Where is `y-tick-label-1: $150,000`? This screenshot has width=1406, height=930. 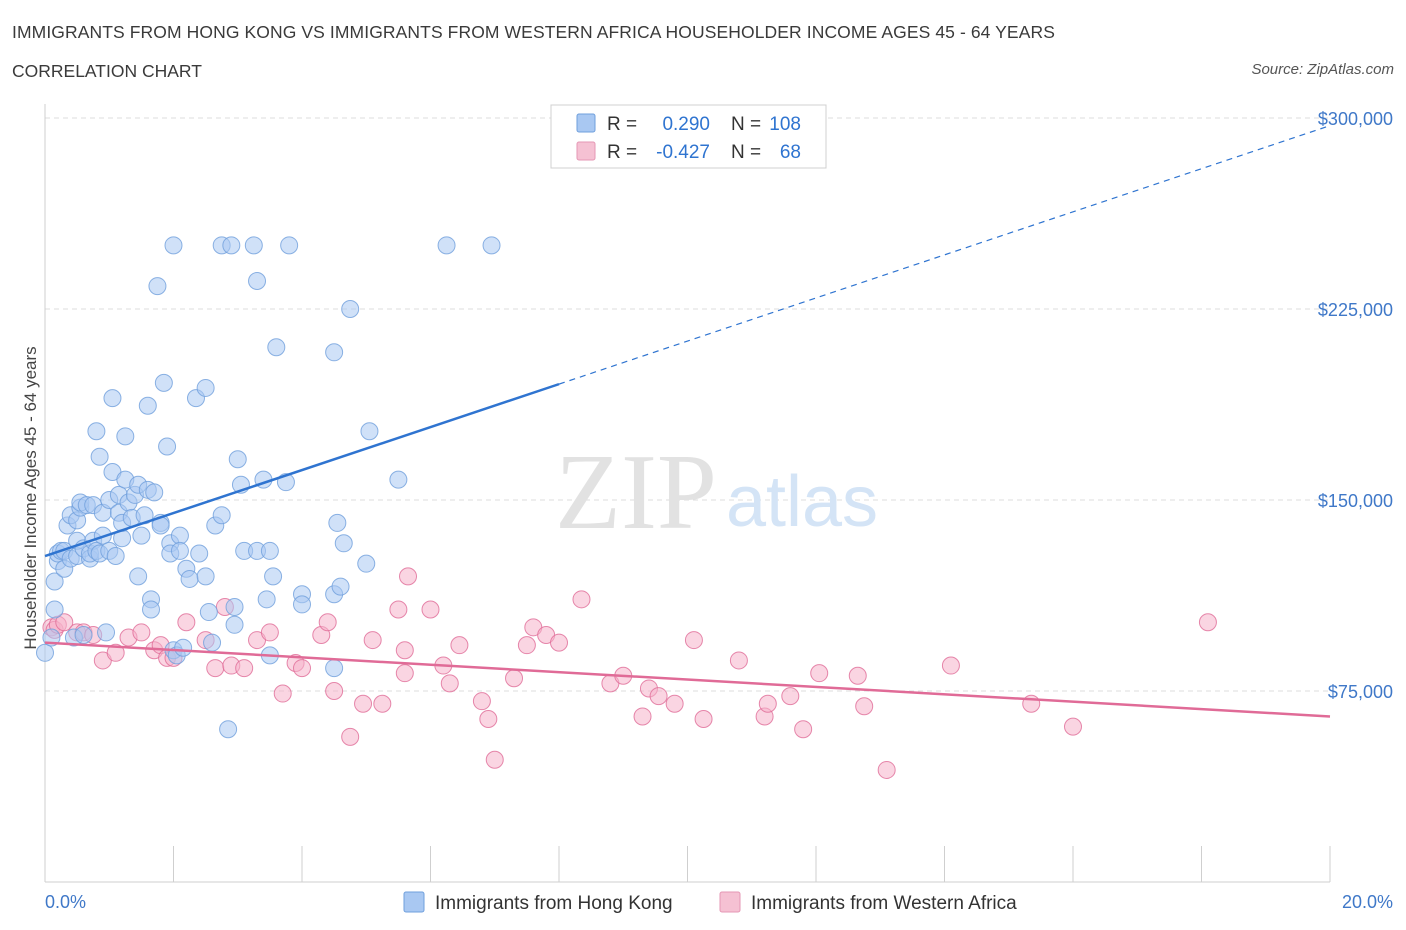
y-tick-label-1: $150,000 is located at coordinates (1355, 501).